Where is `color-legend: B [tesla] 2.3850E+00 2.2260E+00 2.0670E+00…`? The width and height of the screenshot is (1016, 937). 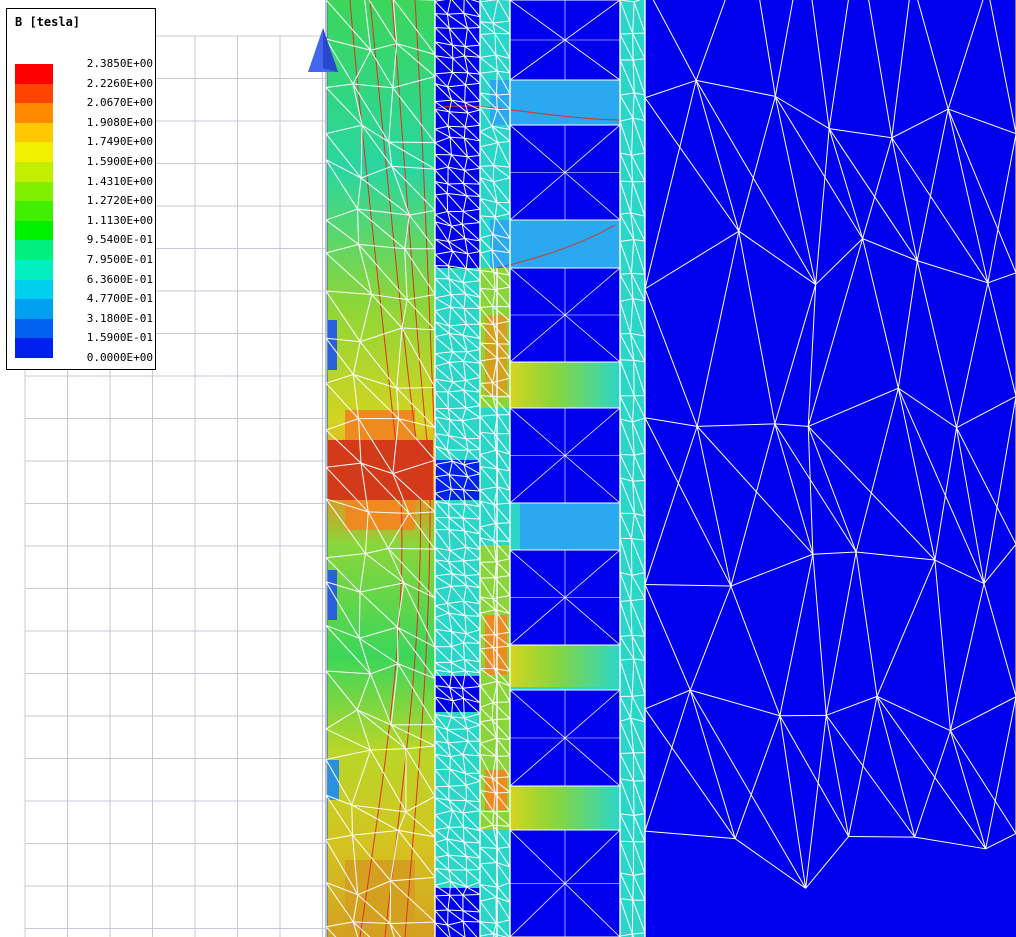
color-legend: B [tesla] 2.3850E+00 2.2260E+00 2.0670E+00… is located at coordinates (81, 189).